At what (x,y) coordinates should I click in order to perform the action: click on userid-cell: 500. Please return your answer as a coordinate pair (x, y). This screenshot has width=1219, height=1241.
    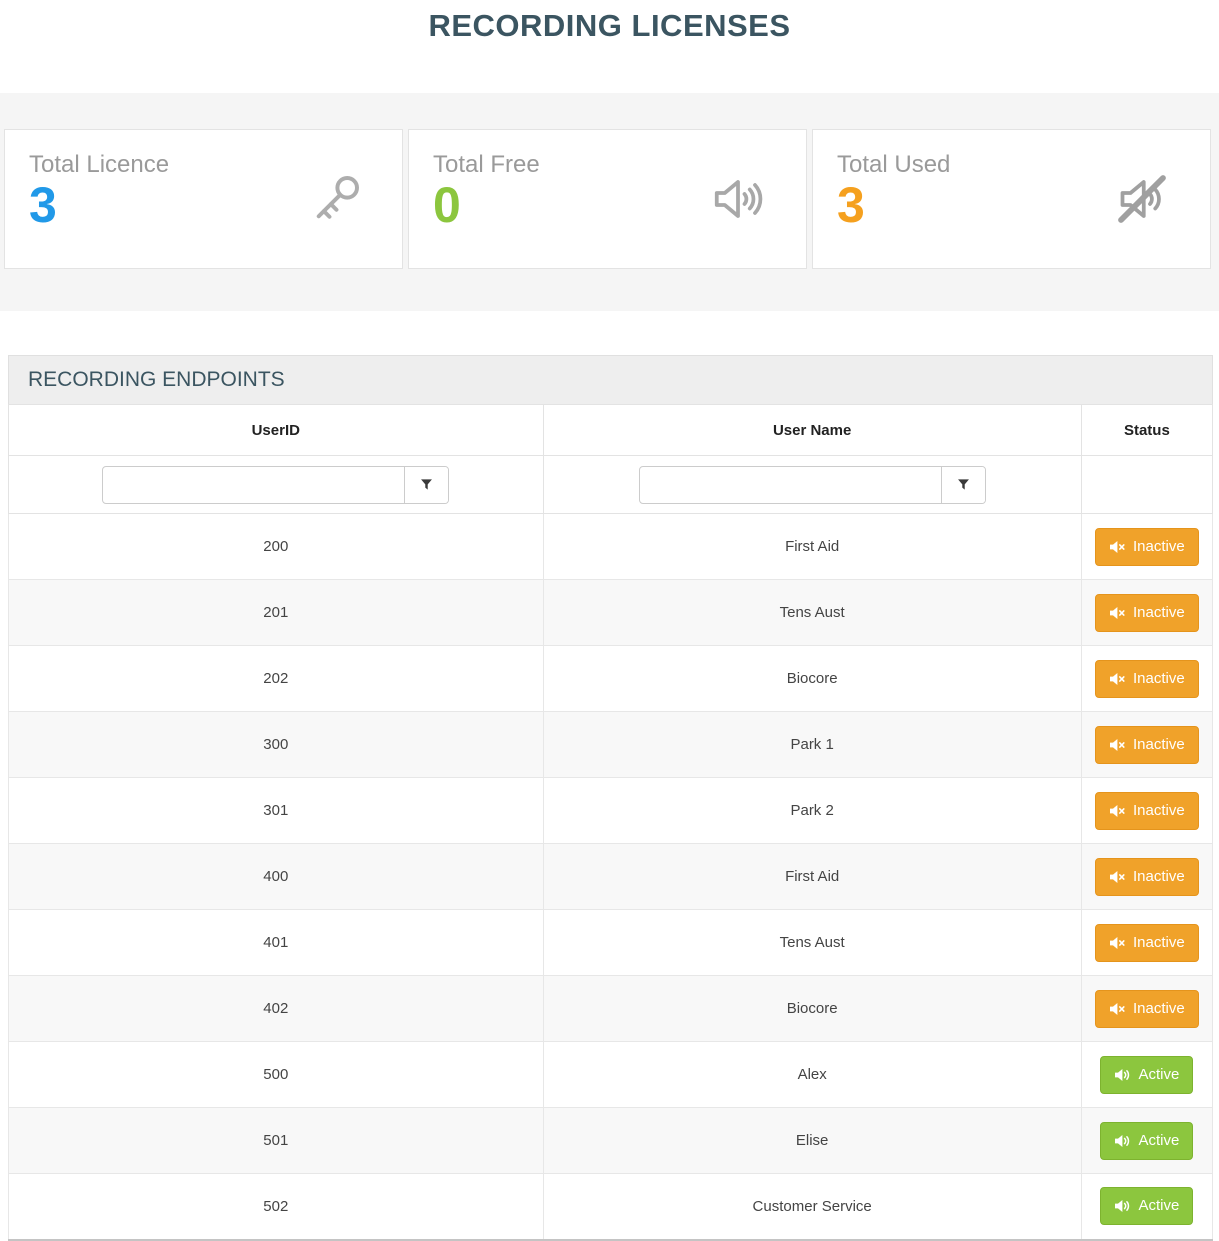
    Looking at the image, I should click on (276, 1074).